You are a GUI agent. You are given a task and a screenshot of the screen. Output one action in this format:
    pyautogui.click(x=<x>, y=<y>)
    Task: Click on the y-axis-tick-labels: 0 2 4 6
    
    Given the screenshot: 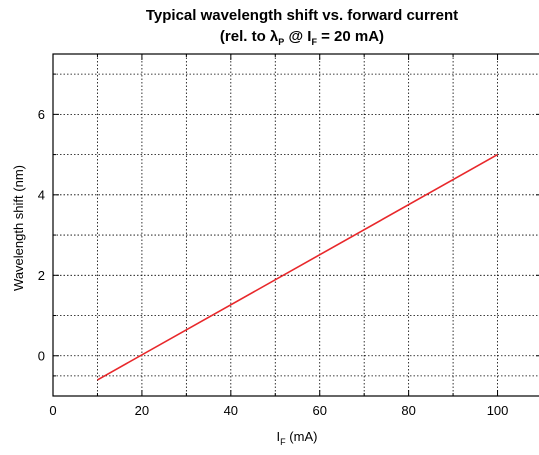 What is the action you would take?
    pyautogui.click(x=41, y=235)
    